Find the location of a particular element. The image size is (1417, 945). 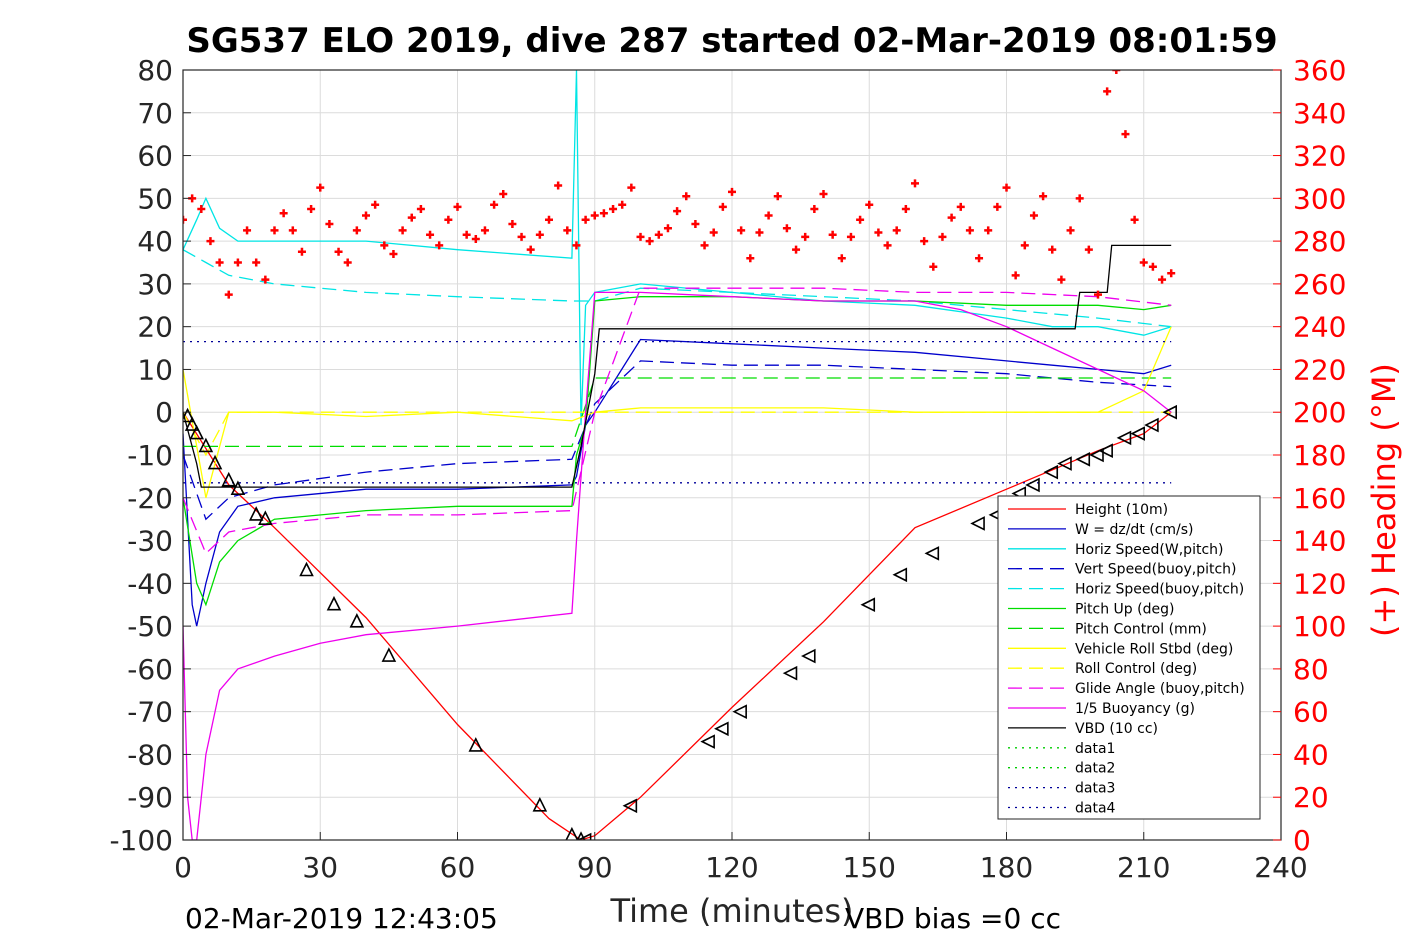

y-tick-label: -40 is located at coordinates (150, 583).